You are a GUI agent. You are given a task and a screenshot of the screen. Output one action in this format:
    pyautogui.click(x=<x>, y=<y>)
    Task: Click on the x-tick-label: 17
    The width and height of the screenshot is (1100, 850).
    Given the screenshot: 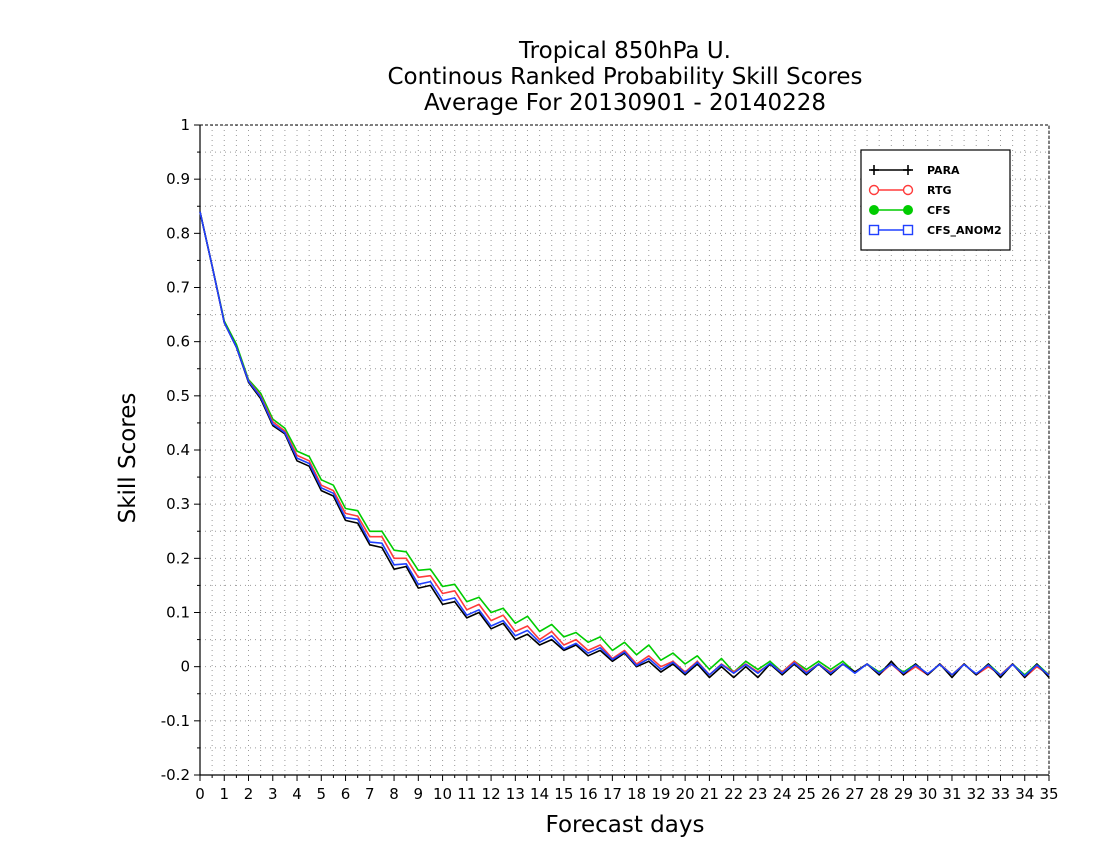 What is the action you would take?
    pyautogui.click(x=612, y=794)
    